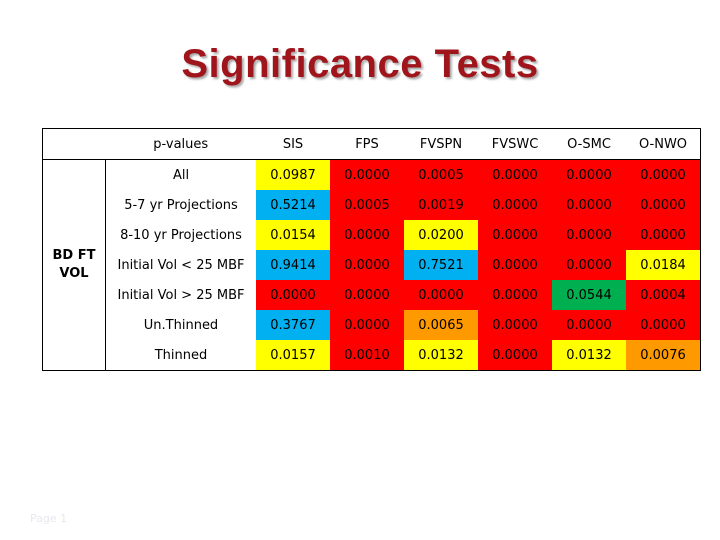  Describe the element at coordinates (180, 205) in the screenshot. I see `row-label: 5-7 yr Projections` at that location.